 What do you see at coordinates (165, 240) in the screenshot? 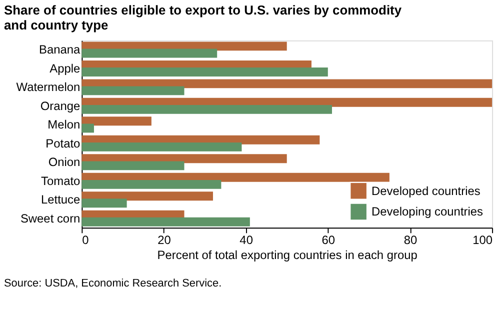
I see `x-tick-label: 20` at bounding box center [165, 240].